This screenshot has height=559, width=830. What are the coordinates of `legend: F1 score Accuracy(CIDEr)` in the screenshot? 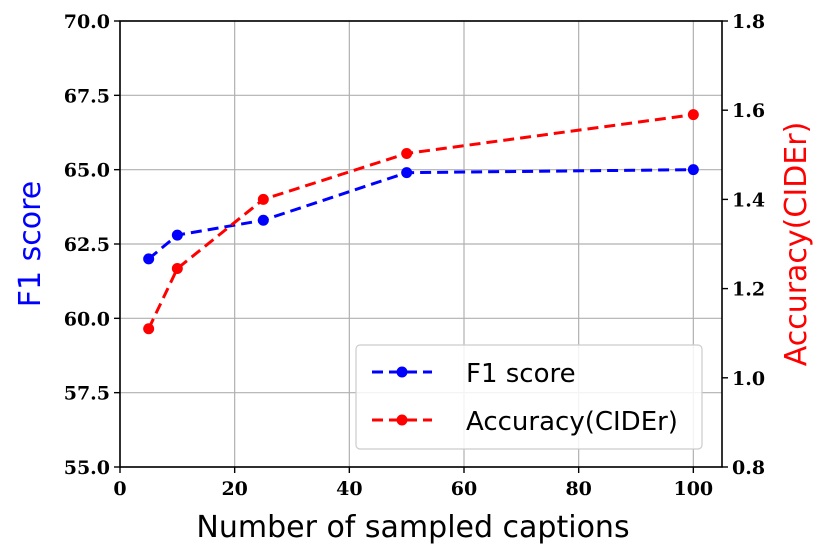 It's located at (529, 397).